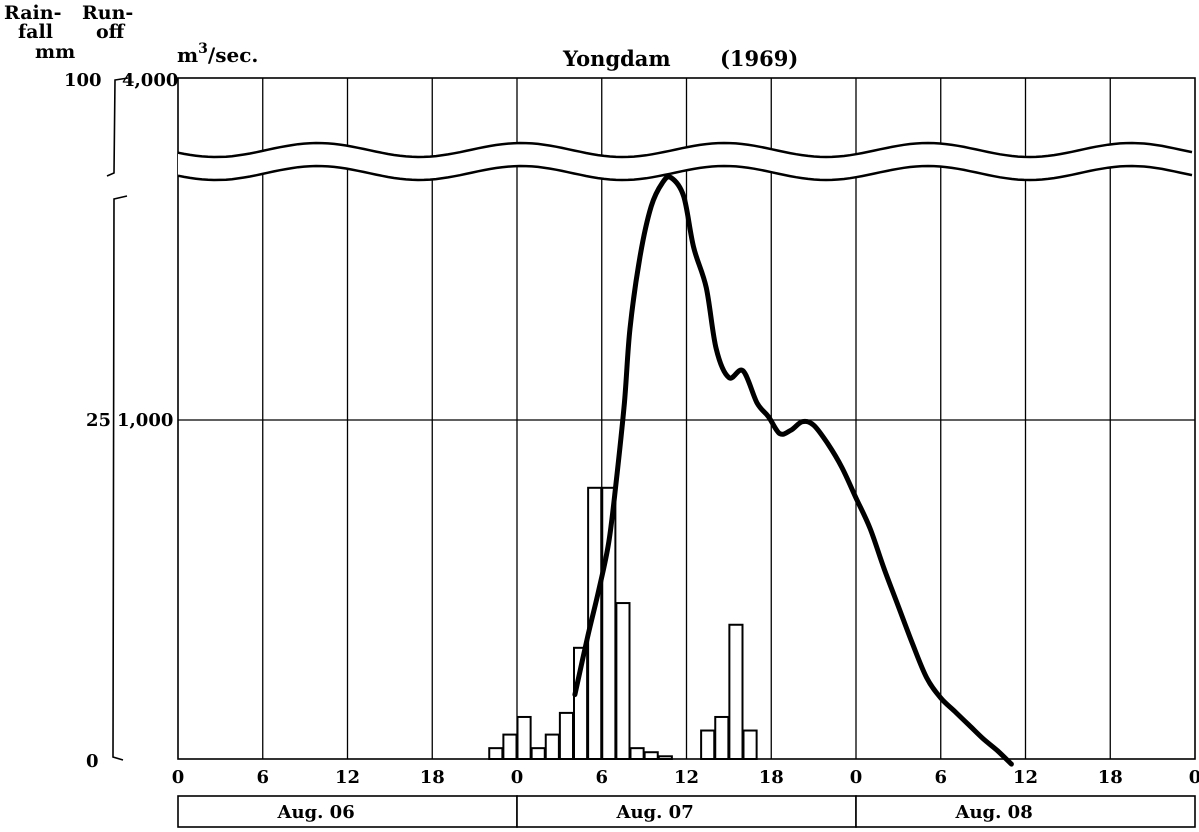  What do you see at coordinates (655, 812) in the screenshot?
I see `date-label: Aug. 07` at bounding box center [655, 812].